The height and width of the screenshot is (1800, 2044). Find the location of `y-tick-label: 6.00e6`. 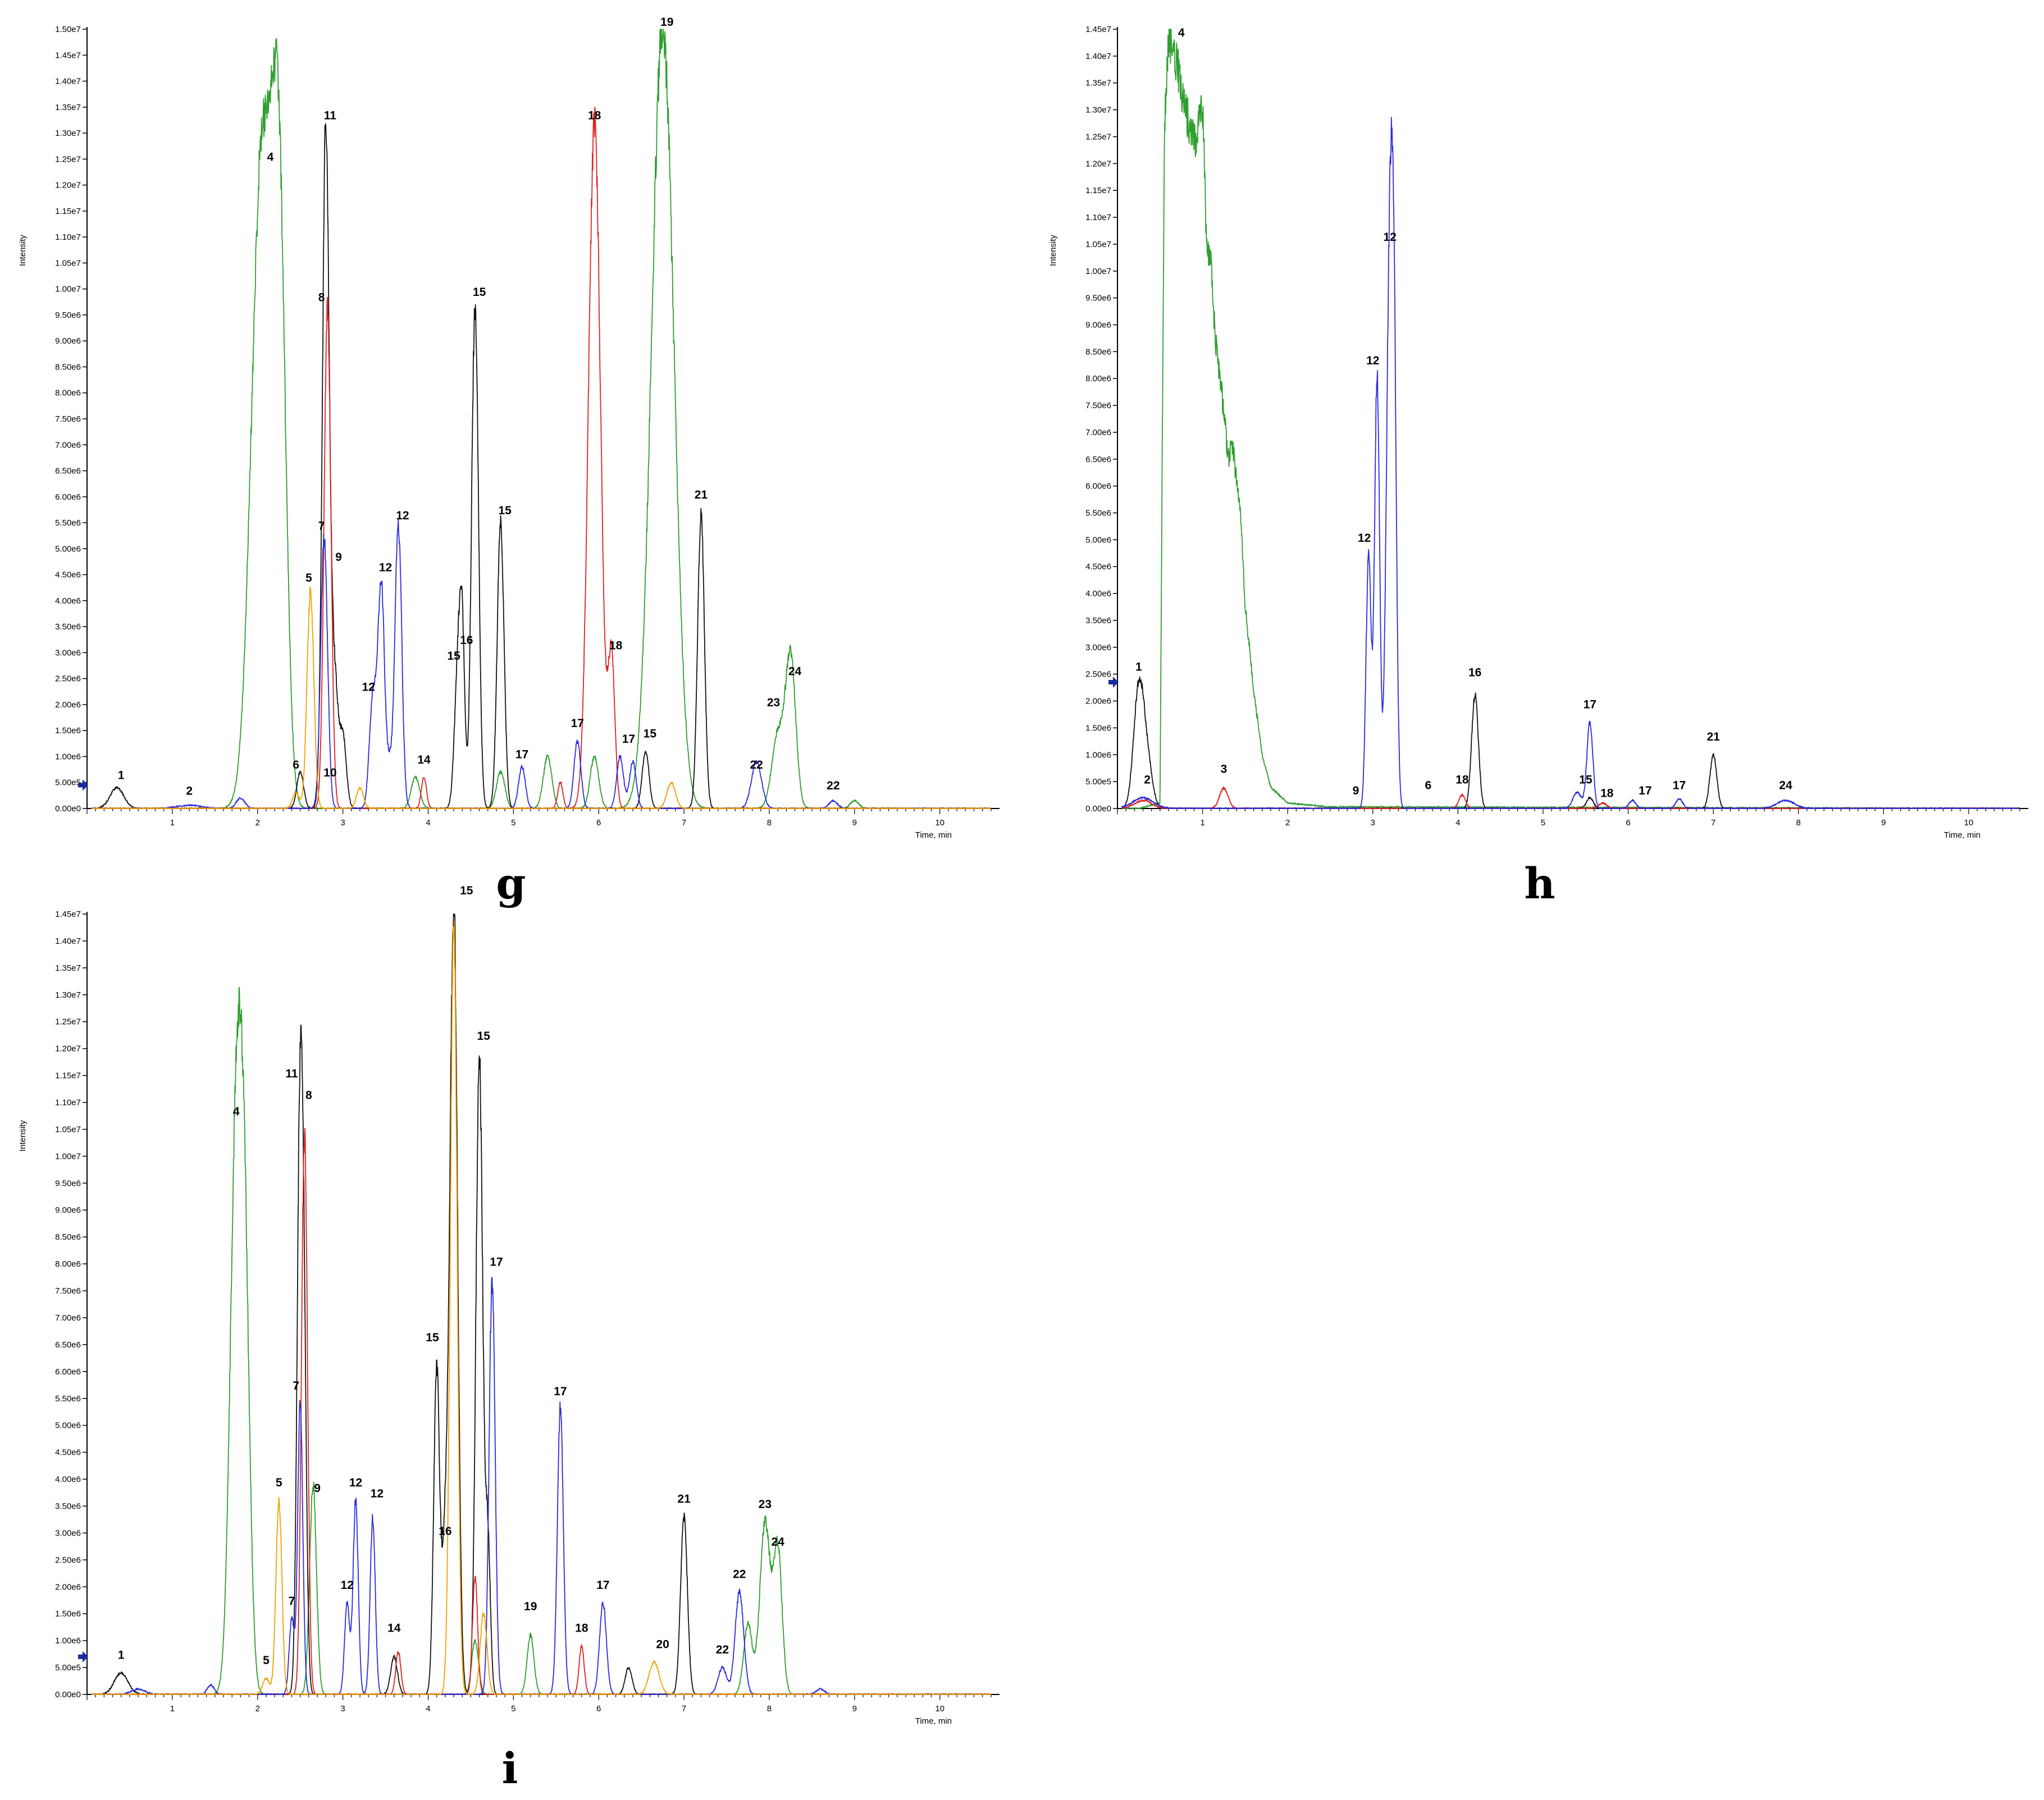

y-tick-label: 6.00e6 is located at coordinates (1098, 486).